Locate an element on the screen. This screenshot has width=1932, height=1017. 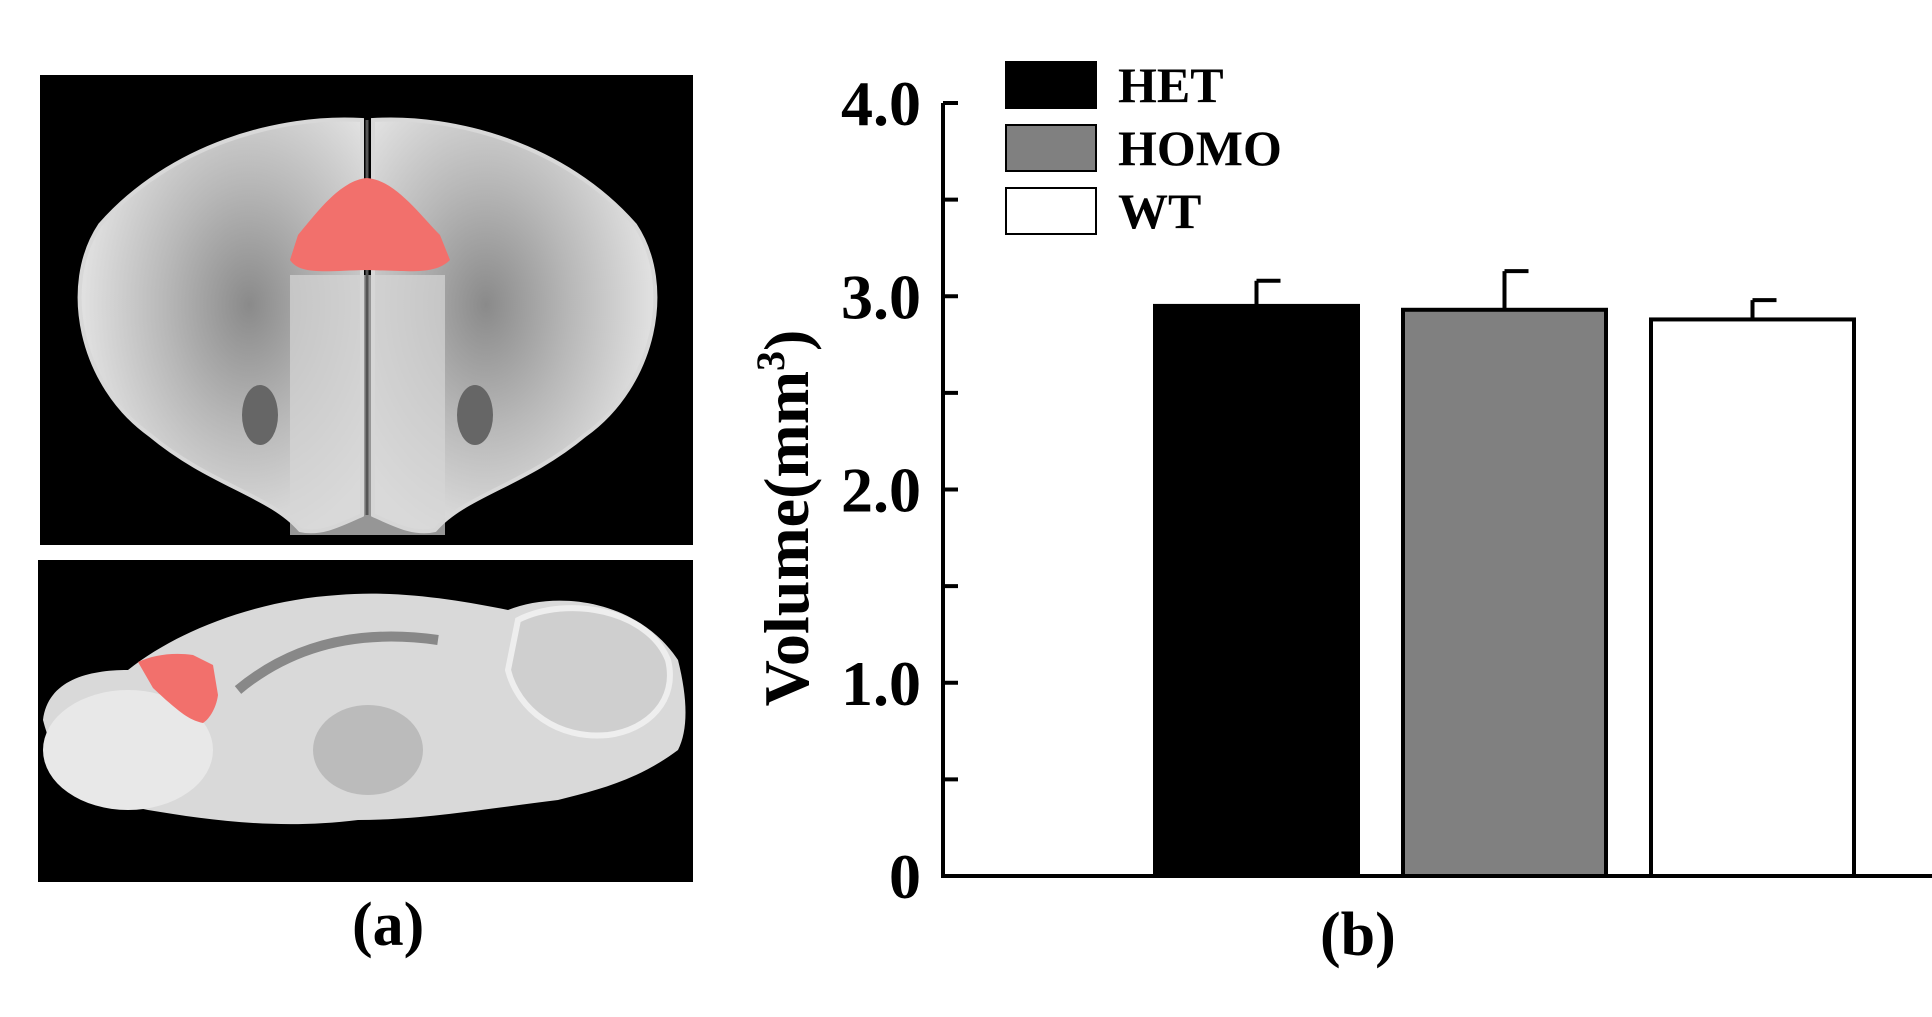
y-tick-label: 4.0 is located at coordinates (881, 103).